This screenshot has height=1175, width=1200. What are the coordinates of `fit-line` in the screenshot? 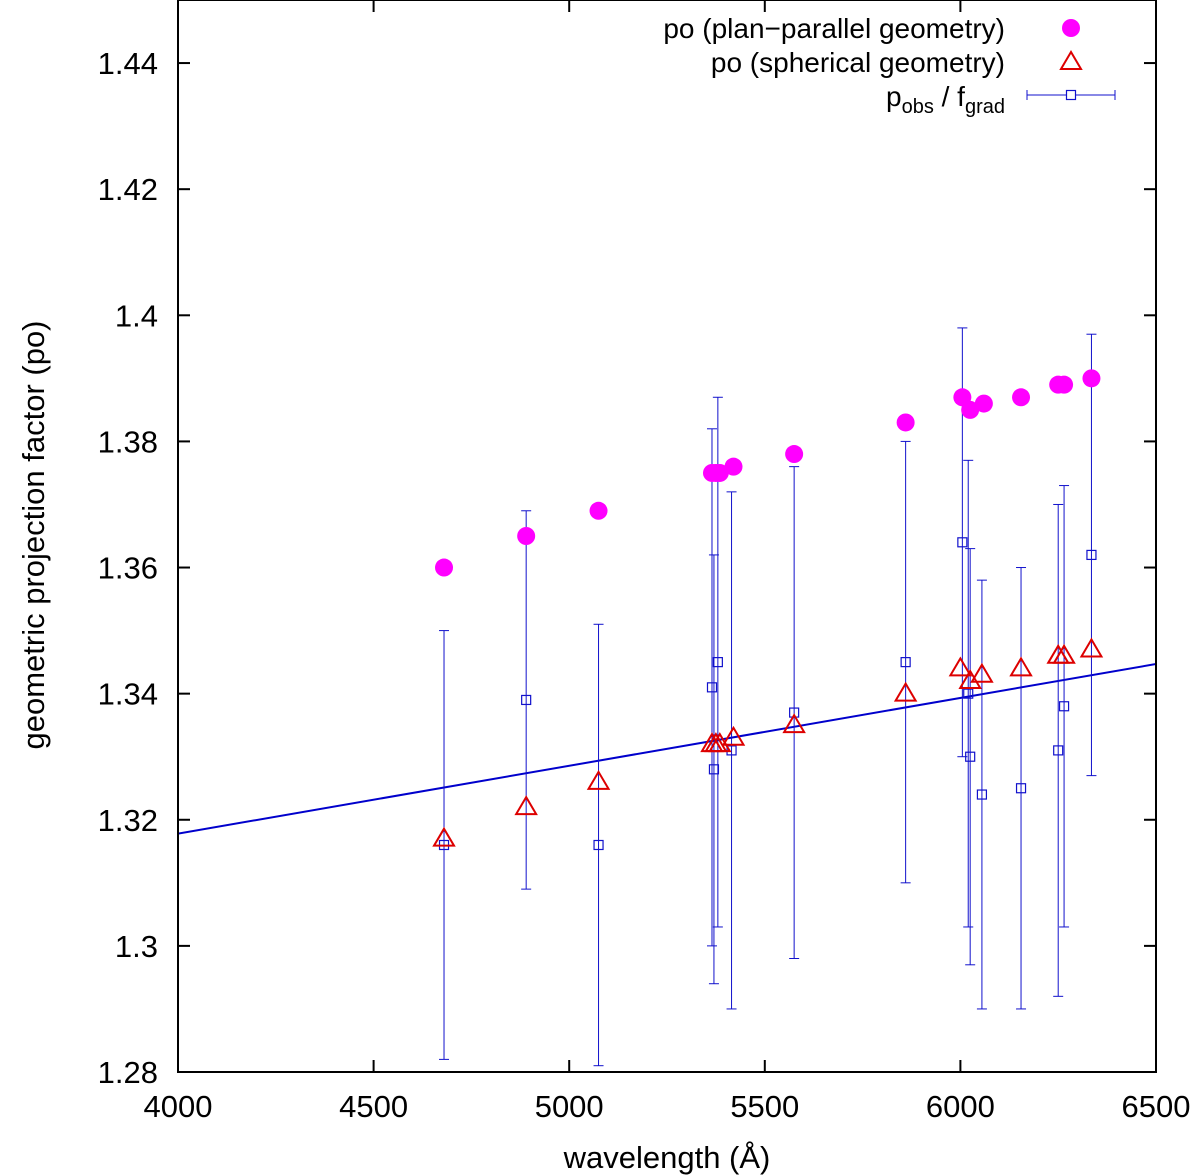 It's located at (667, 749).